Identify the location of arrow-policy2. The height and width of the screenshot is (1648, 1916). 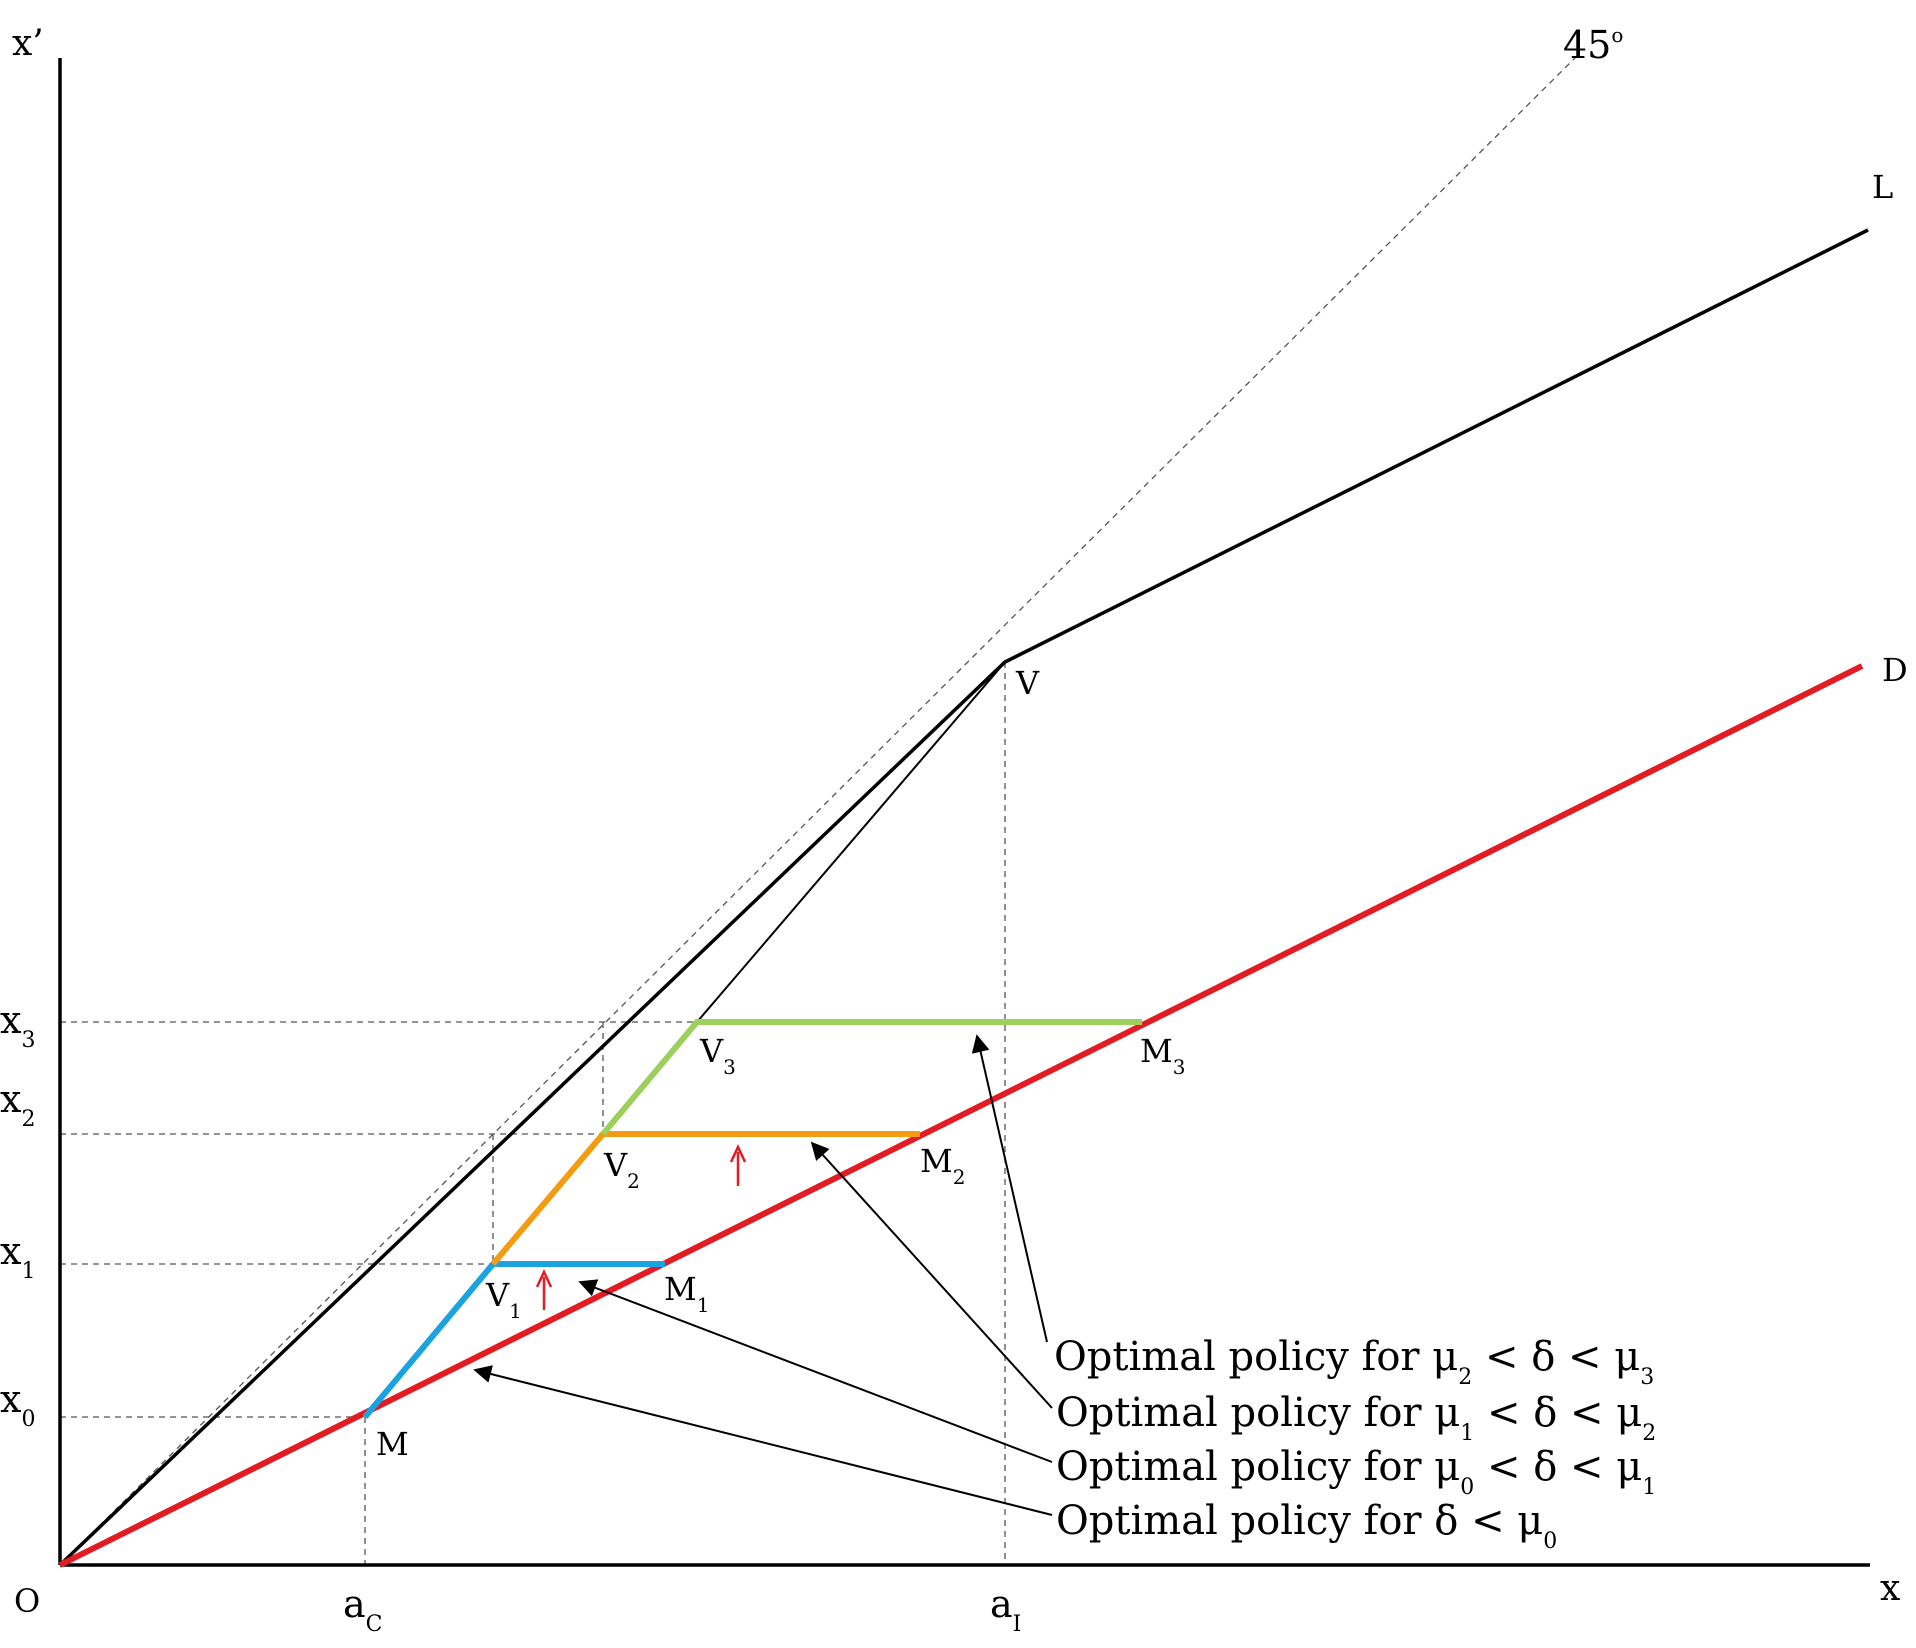
(931, 1275).